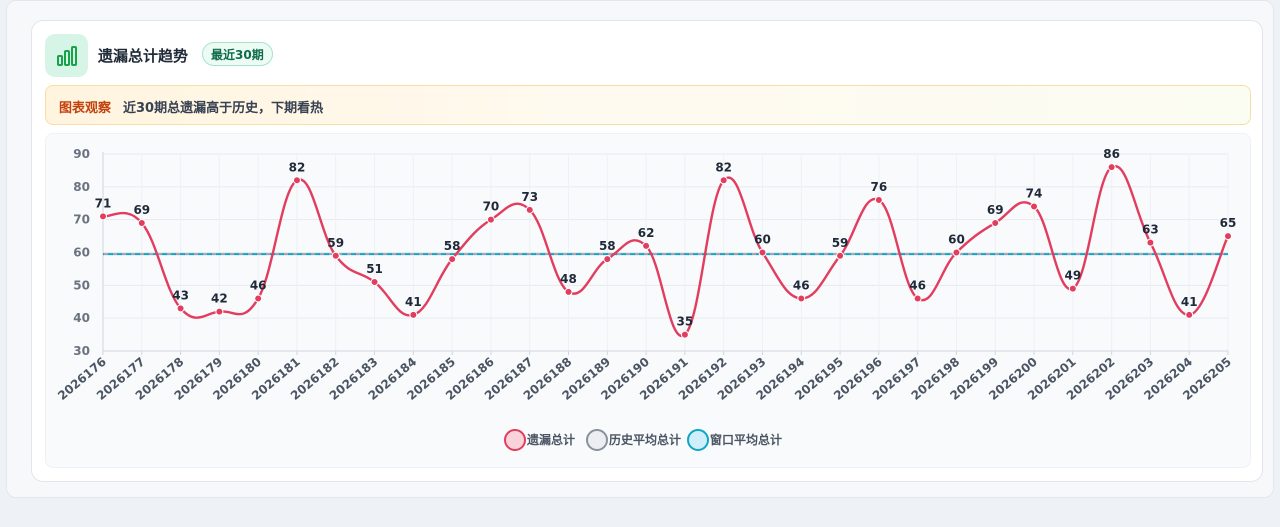  I want to click on data-label: 51, so click(374, 269).